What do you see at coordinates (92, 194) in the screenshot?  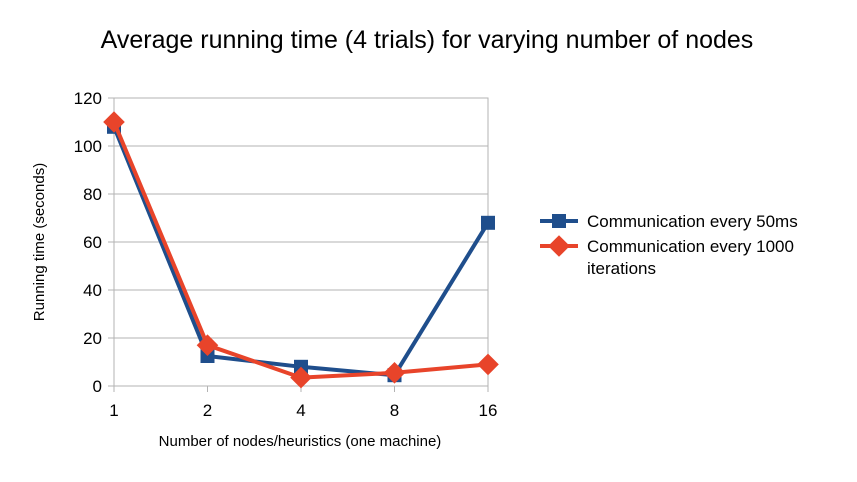 I see `y-tick-label: 80` at bounding box center [92, 194].